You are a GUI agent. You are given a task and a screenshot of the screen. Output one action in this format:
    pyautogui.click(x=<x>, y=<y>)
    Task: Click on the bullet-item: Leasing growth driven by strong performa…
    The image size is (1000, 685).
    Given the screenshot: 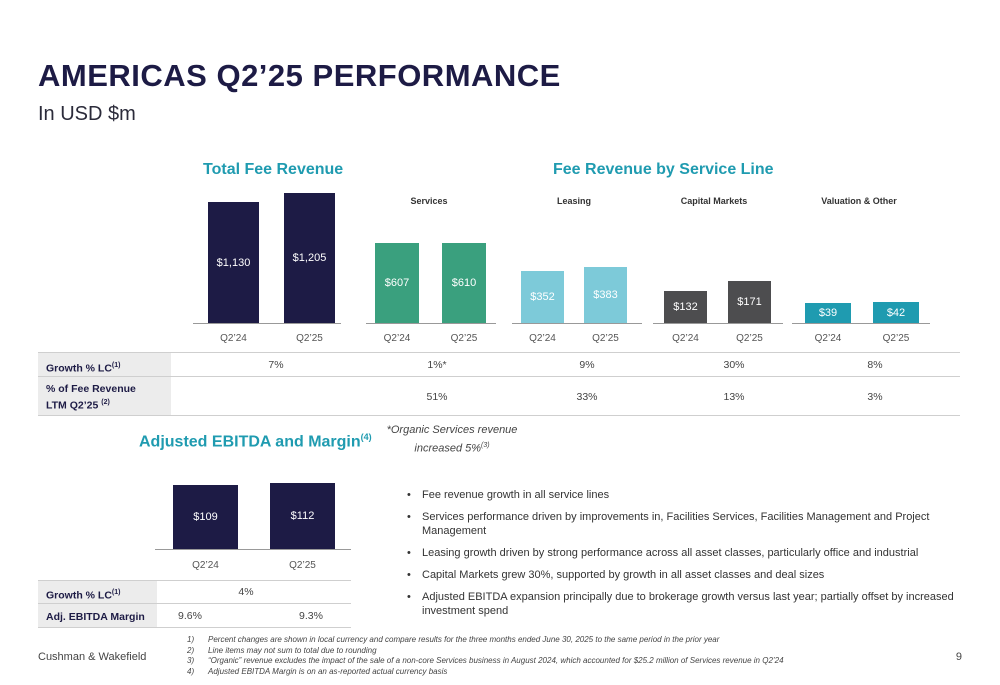 What is the action you would take?
    pyautogui.click(x=699, y=553)
    